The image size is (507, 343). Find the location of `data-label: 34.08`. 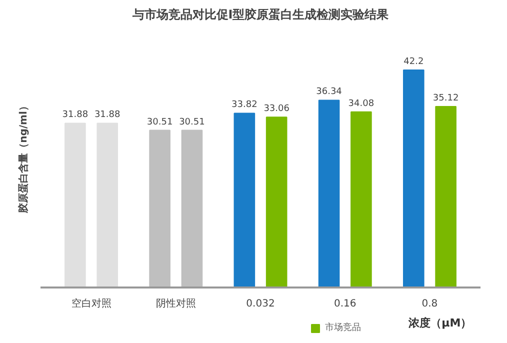

data-label: 34.08 is located at coordinates (361, 103).